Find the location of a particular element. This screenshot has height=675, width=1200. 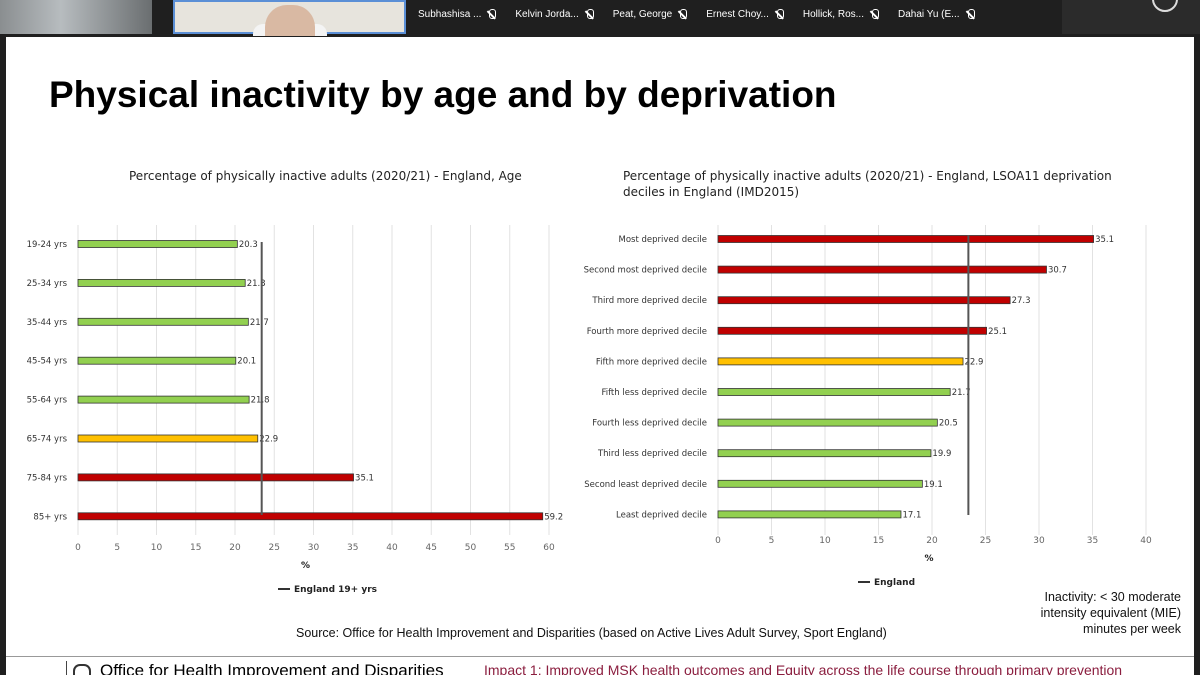

category-label: Fifth more deprived decile is located at coordinates (651, 362).